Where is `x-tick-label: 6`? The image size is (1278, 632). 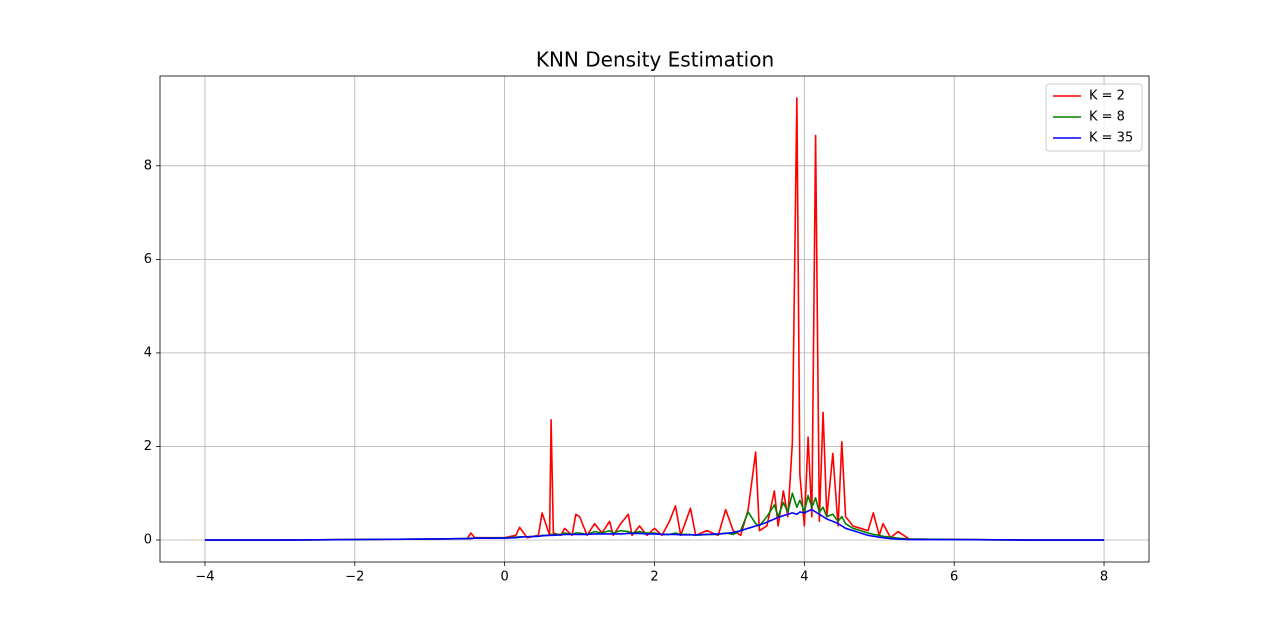 x-tick-label: 6 is located at coordinates (954, 577).